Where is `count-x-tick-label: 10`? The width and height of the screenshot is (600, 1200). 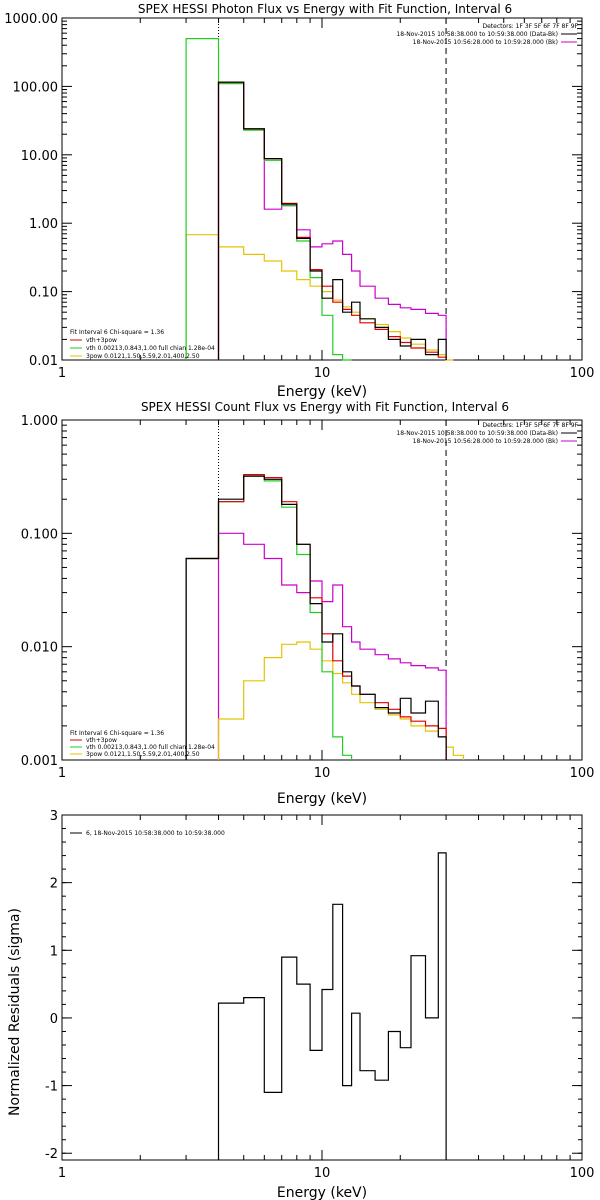 count-x-tick-label: 10 is located at coordinates (322, 773).